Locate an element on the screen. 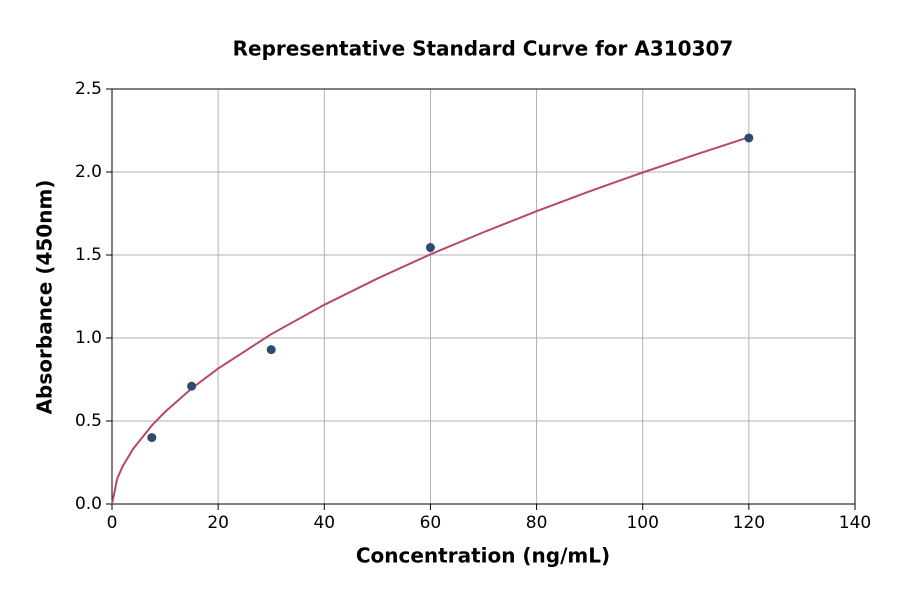 The width and height of the screenshot is (900, 598). x-axis-label: Concentration (ng/mL) is located at coordinates (483, 556).